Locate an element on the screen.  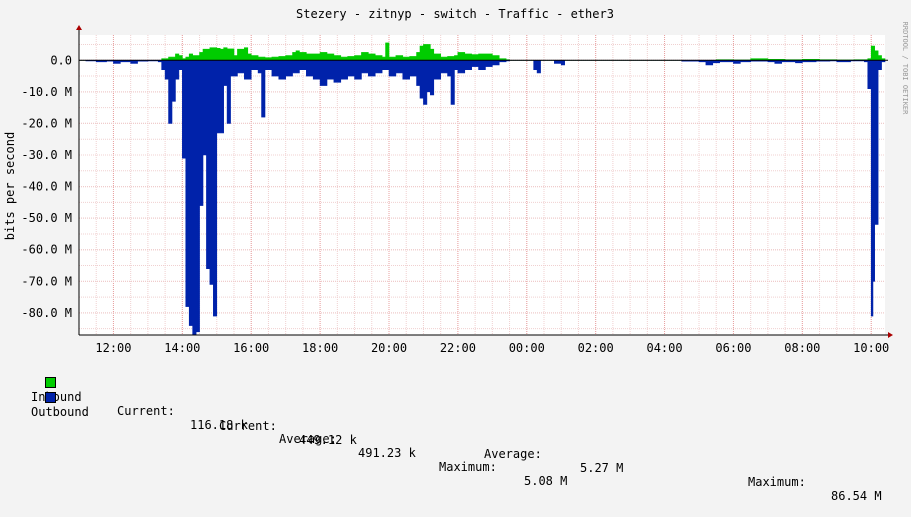
y-tick-label: -20.0 M is located at coordinates (46, 123).